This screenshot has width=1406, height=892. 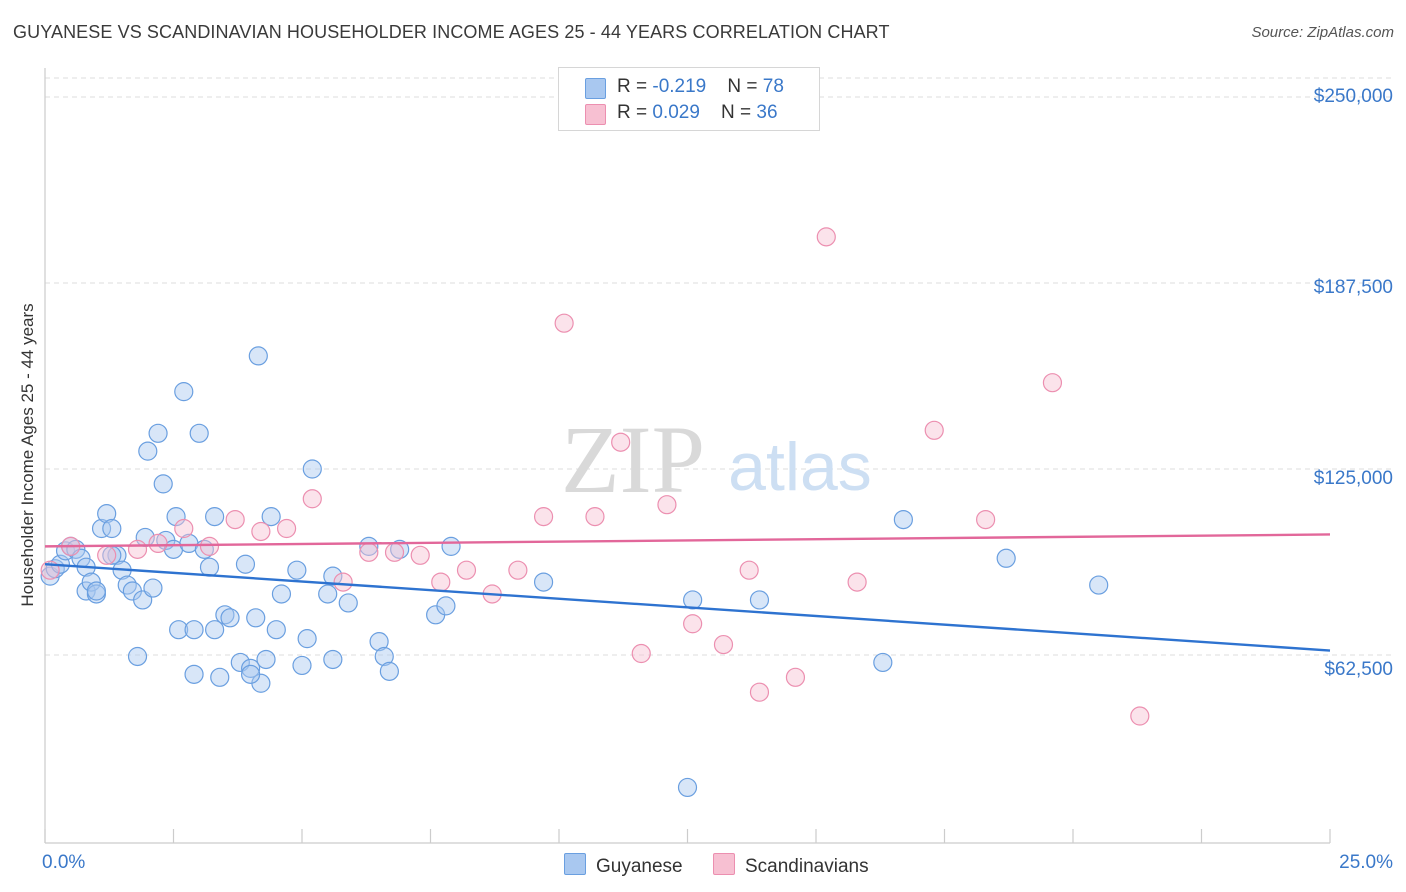 What do you see at coordinates (689, 99) in the screenshot?
I see `correlation-legend: R = -0.219 N = 78 R = 0.029 N = 36` at bounding box center [689, 99].